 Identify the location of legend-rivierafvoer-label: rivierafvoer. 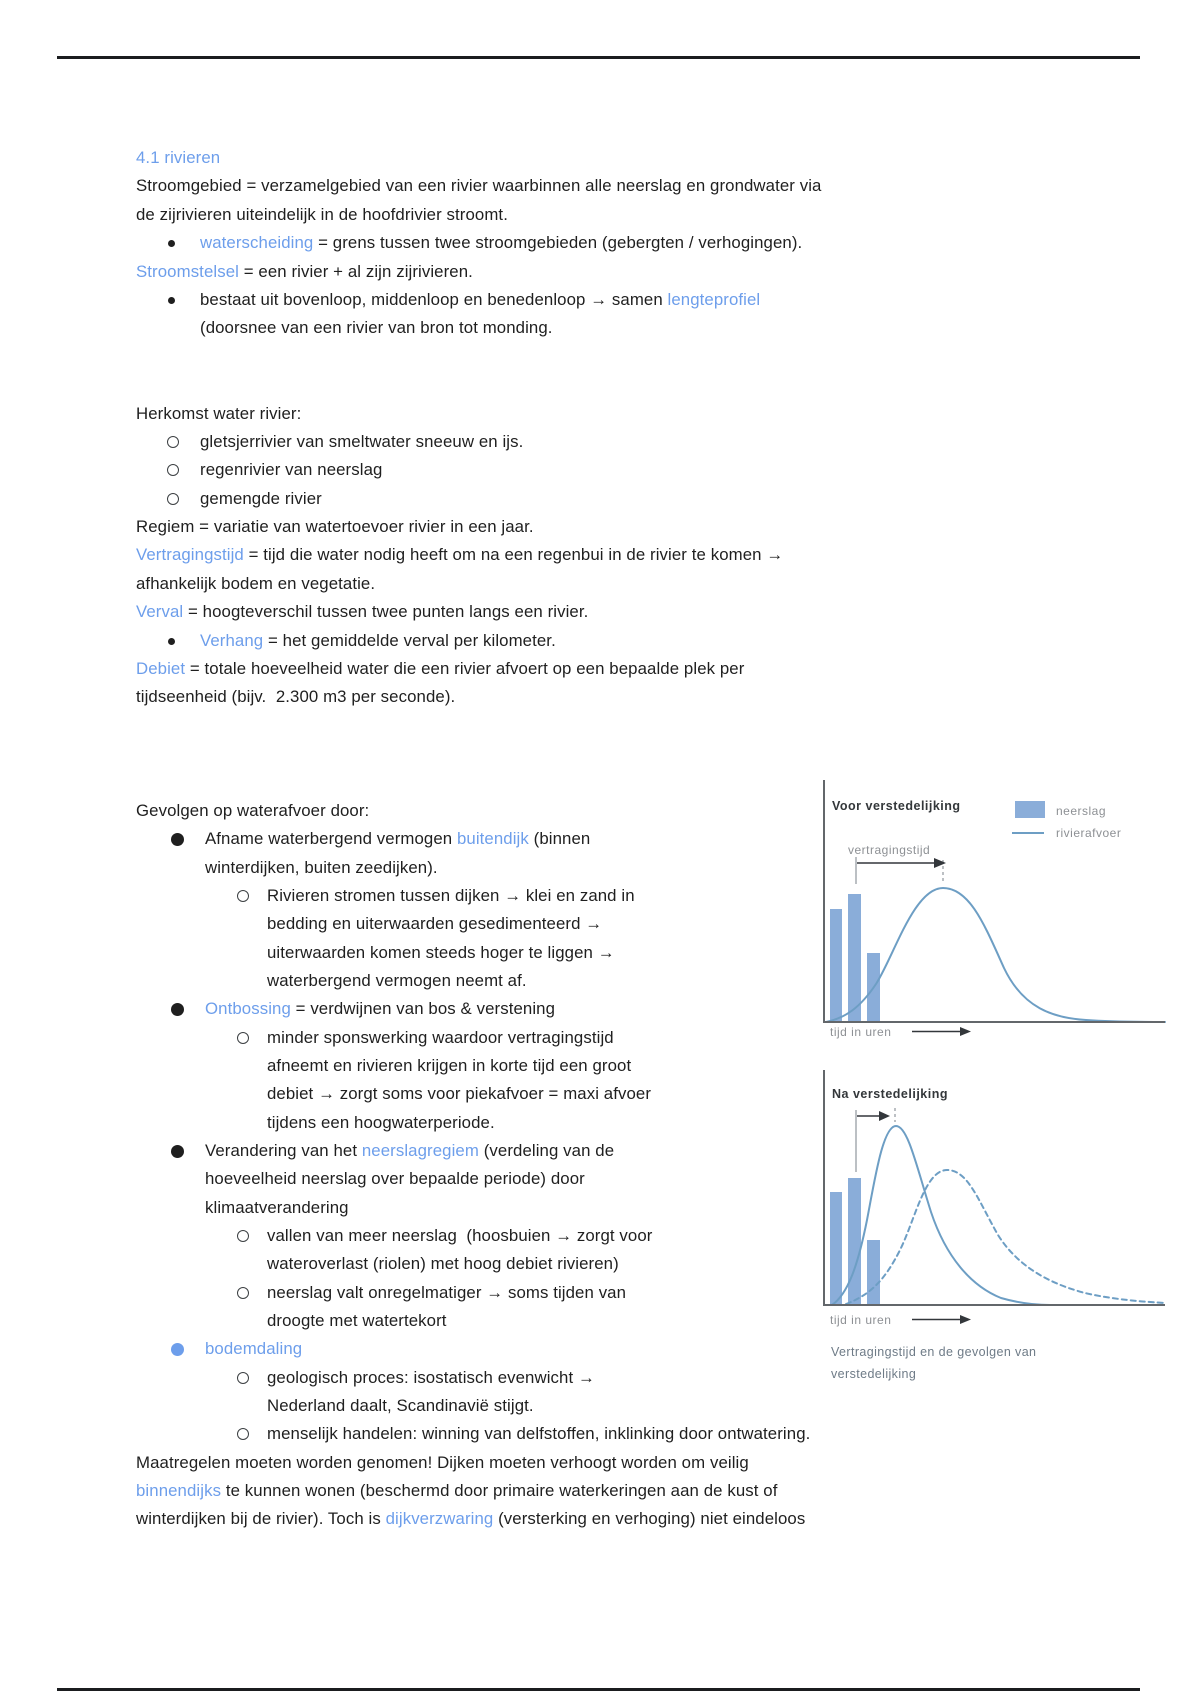
(1088, 833).